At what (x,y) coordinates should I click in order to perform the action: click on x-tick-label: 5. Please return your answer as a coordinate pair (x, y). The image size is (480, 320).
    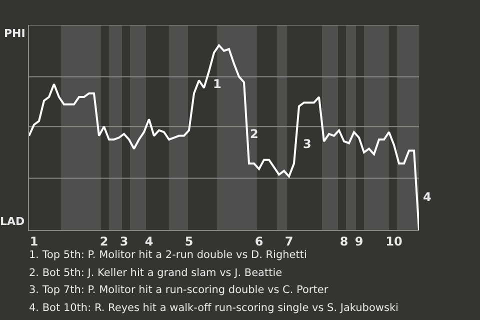
    Looking at the image, I should click on (189, 241).